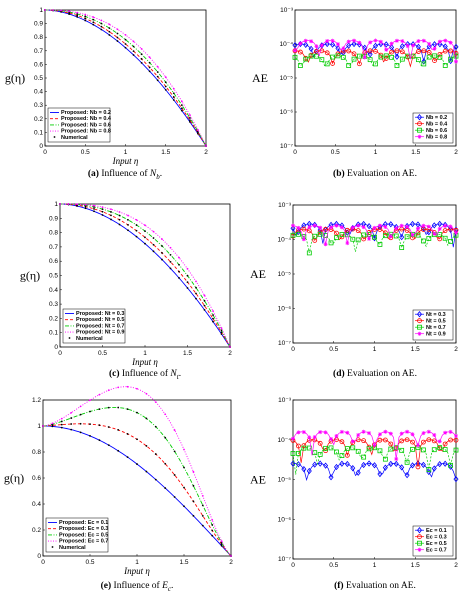 Image resolution: width=474 pixels, height=601 pixels. Describe the element at coordinates (287, 10) in the screenshot. I see `y-tick-label: 10⁻³` at that location.